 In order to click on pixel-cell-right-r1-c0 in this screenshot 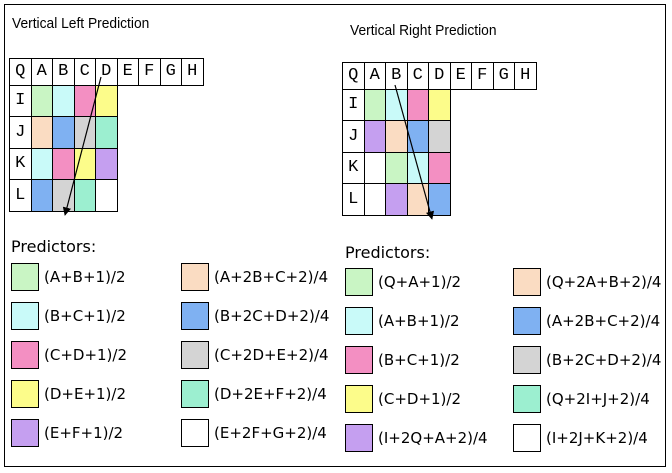, I will do `click(374, 136)`.